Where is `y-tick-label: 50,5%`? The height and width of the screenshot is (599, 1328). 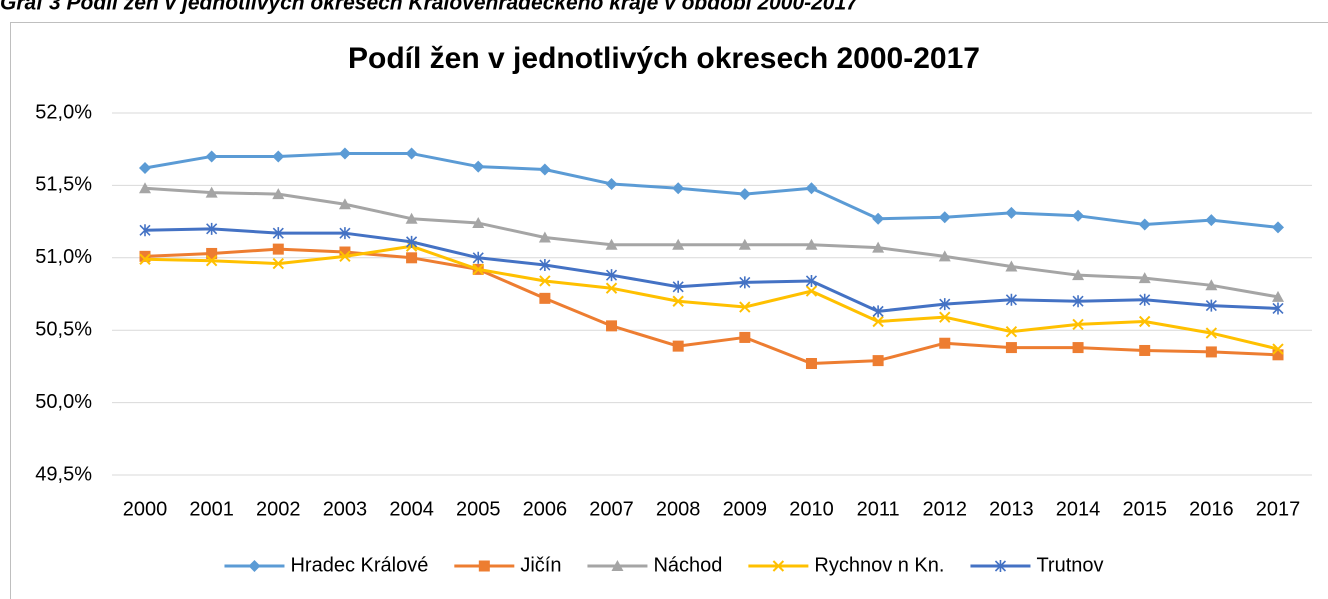
y-tick-label: 50,5% is located at coordinates (63, 329).